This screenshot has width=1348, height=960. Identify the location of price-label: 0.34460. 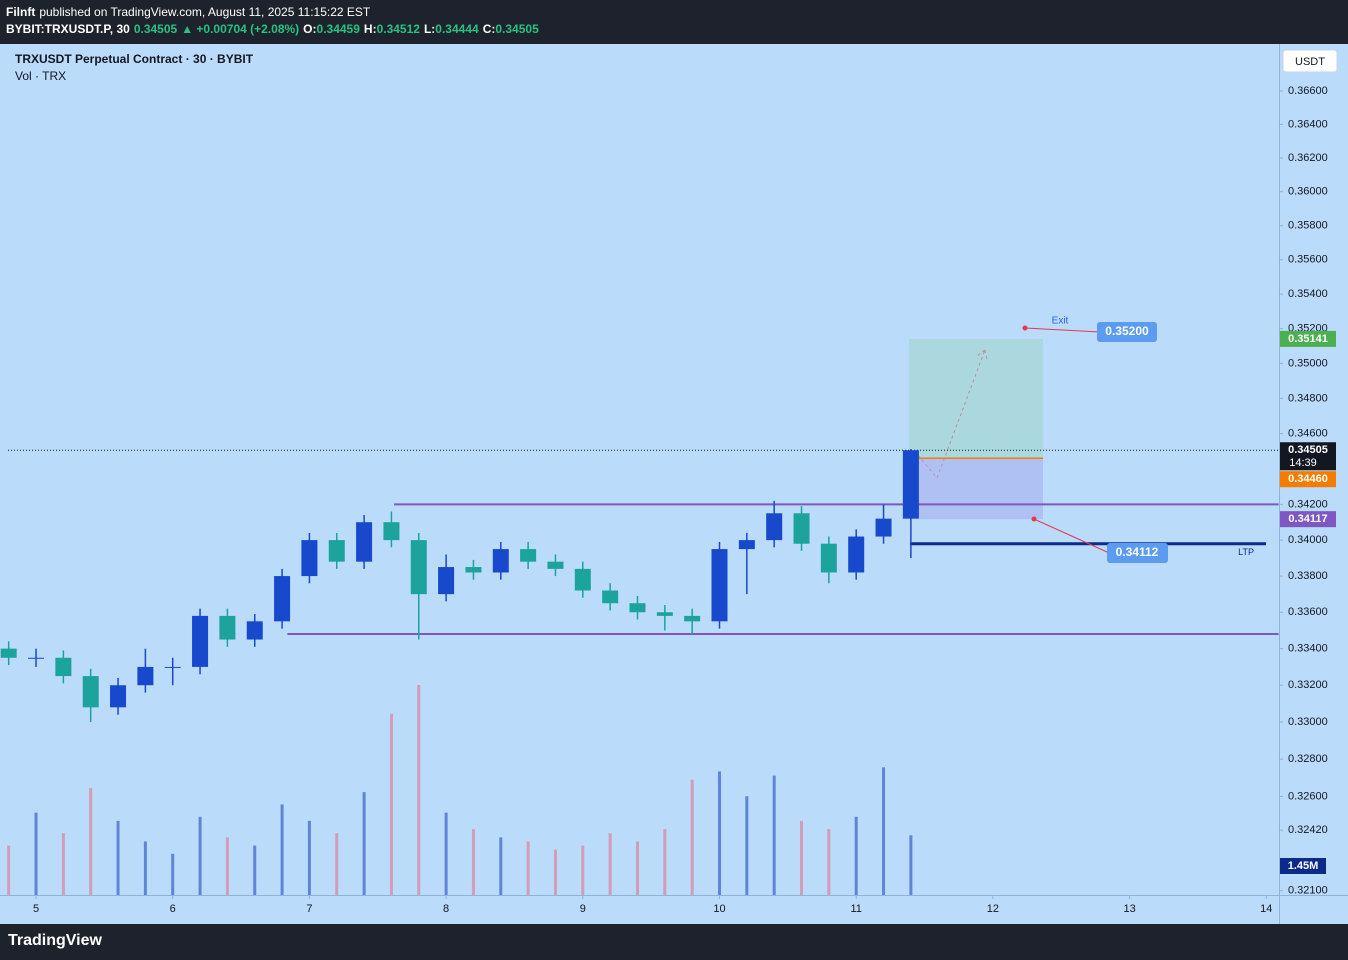
(1308, 479).